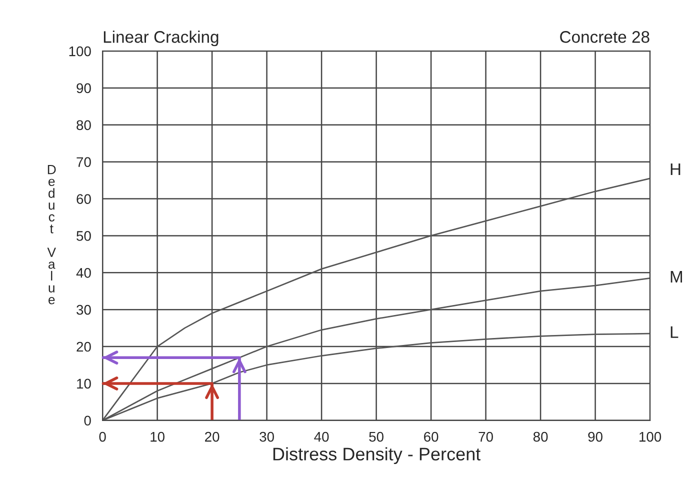 This screenshot has height=486, width=693. Describe the element at coordinates (376, 437) in the screenshot. I see `x-tick-label: 50` at that location.